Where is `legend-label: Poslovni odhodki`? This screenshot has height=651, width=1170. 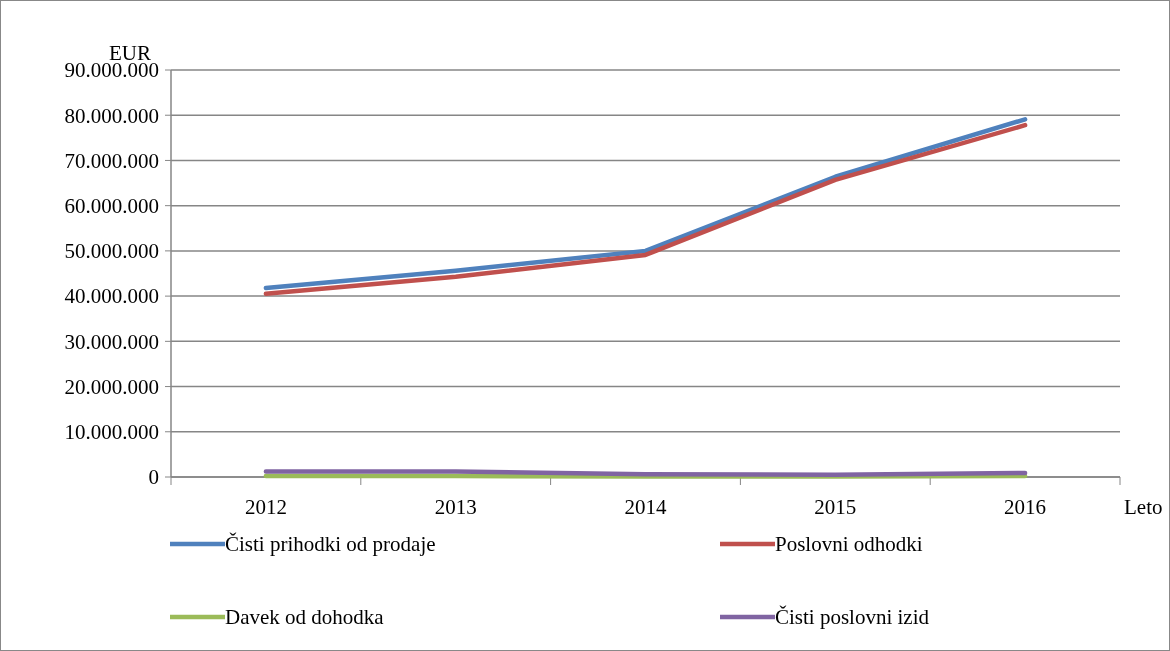
legend-label: Poslovni odhodki is located at coordinates (849, 544).